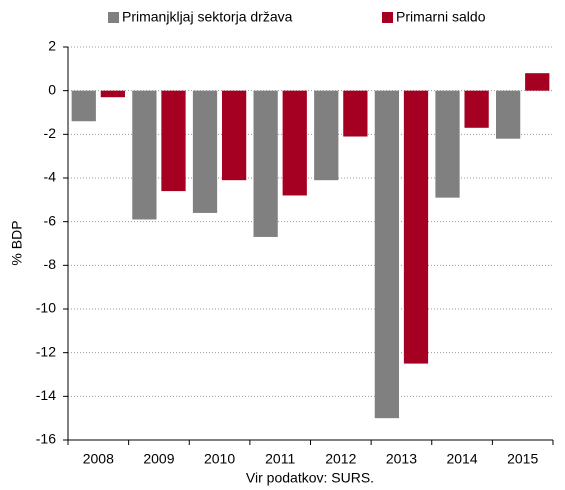  What do you see at coordinates (46, 308) in the screenshot?
I see `y-tick-label: -10` at bounding box center [46, 308].